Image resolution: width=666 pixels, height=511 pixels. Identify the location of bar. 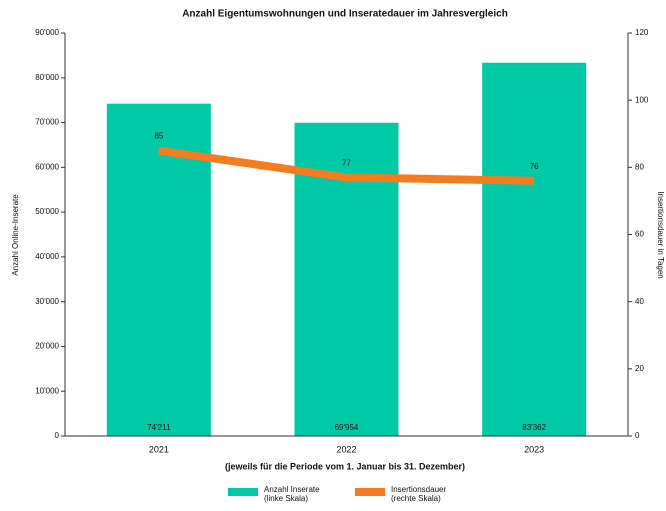
(534, 249).